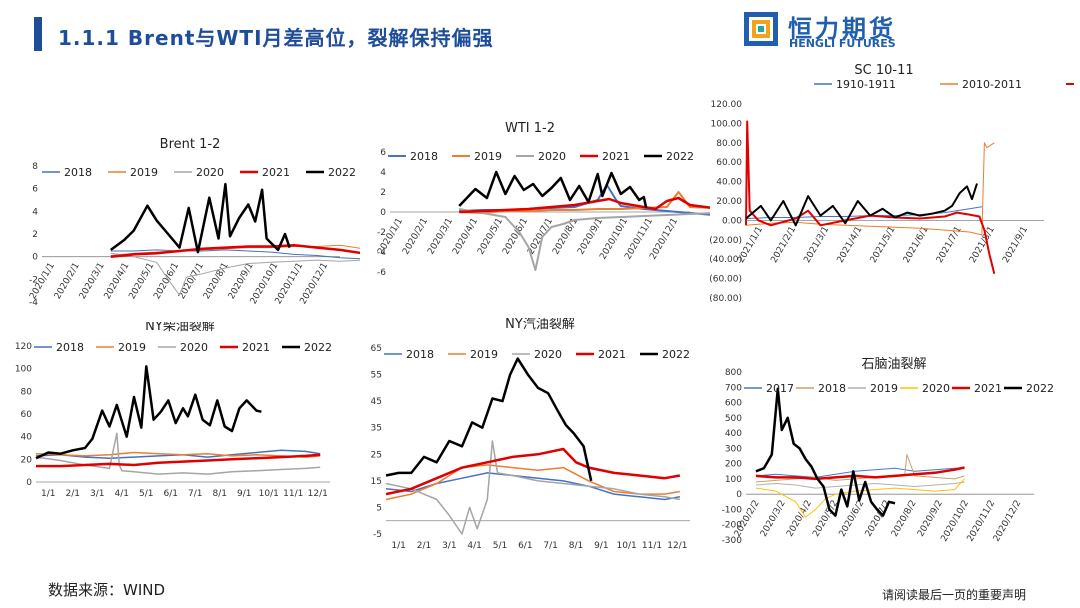  Describe the element at coordinates (860, 485) in the screenshot. I see `naphtha-series-2019` at that location.